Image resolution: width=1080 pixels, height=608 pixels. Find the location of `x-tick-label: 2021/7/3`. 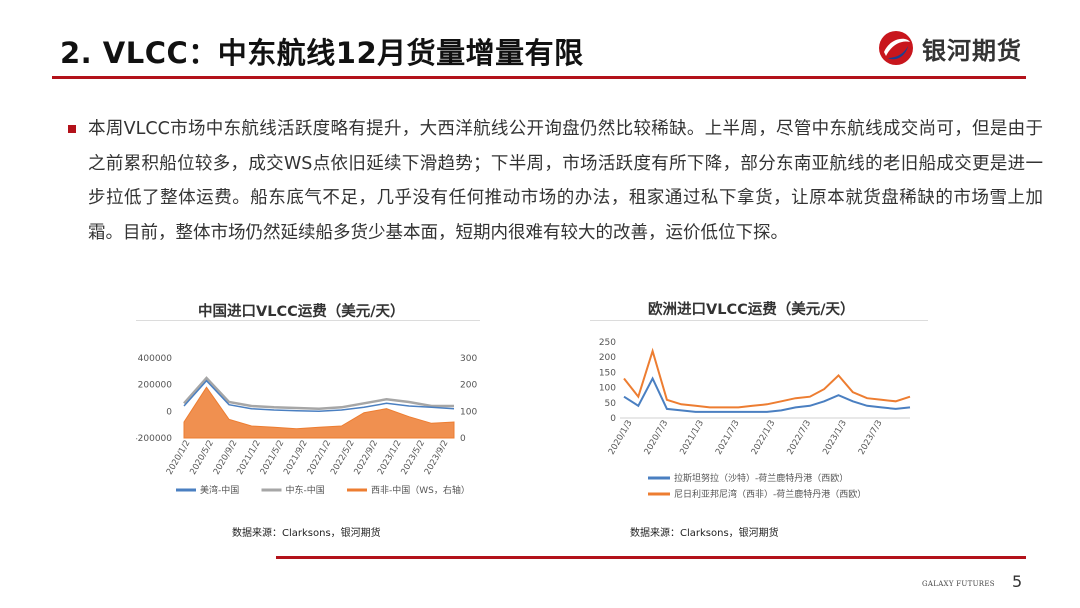

x-tick-label: 2021/7/3 is located at coordinates (728, 438).